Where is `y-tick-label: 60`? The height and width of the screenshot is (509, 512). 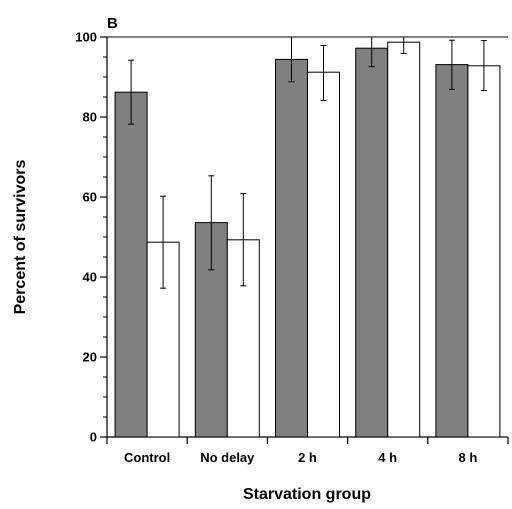
y-tick-label: 60 is located at coordinates (90, 197).